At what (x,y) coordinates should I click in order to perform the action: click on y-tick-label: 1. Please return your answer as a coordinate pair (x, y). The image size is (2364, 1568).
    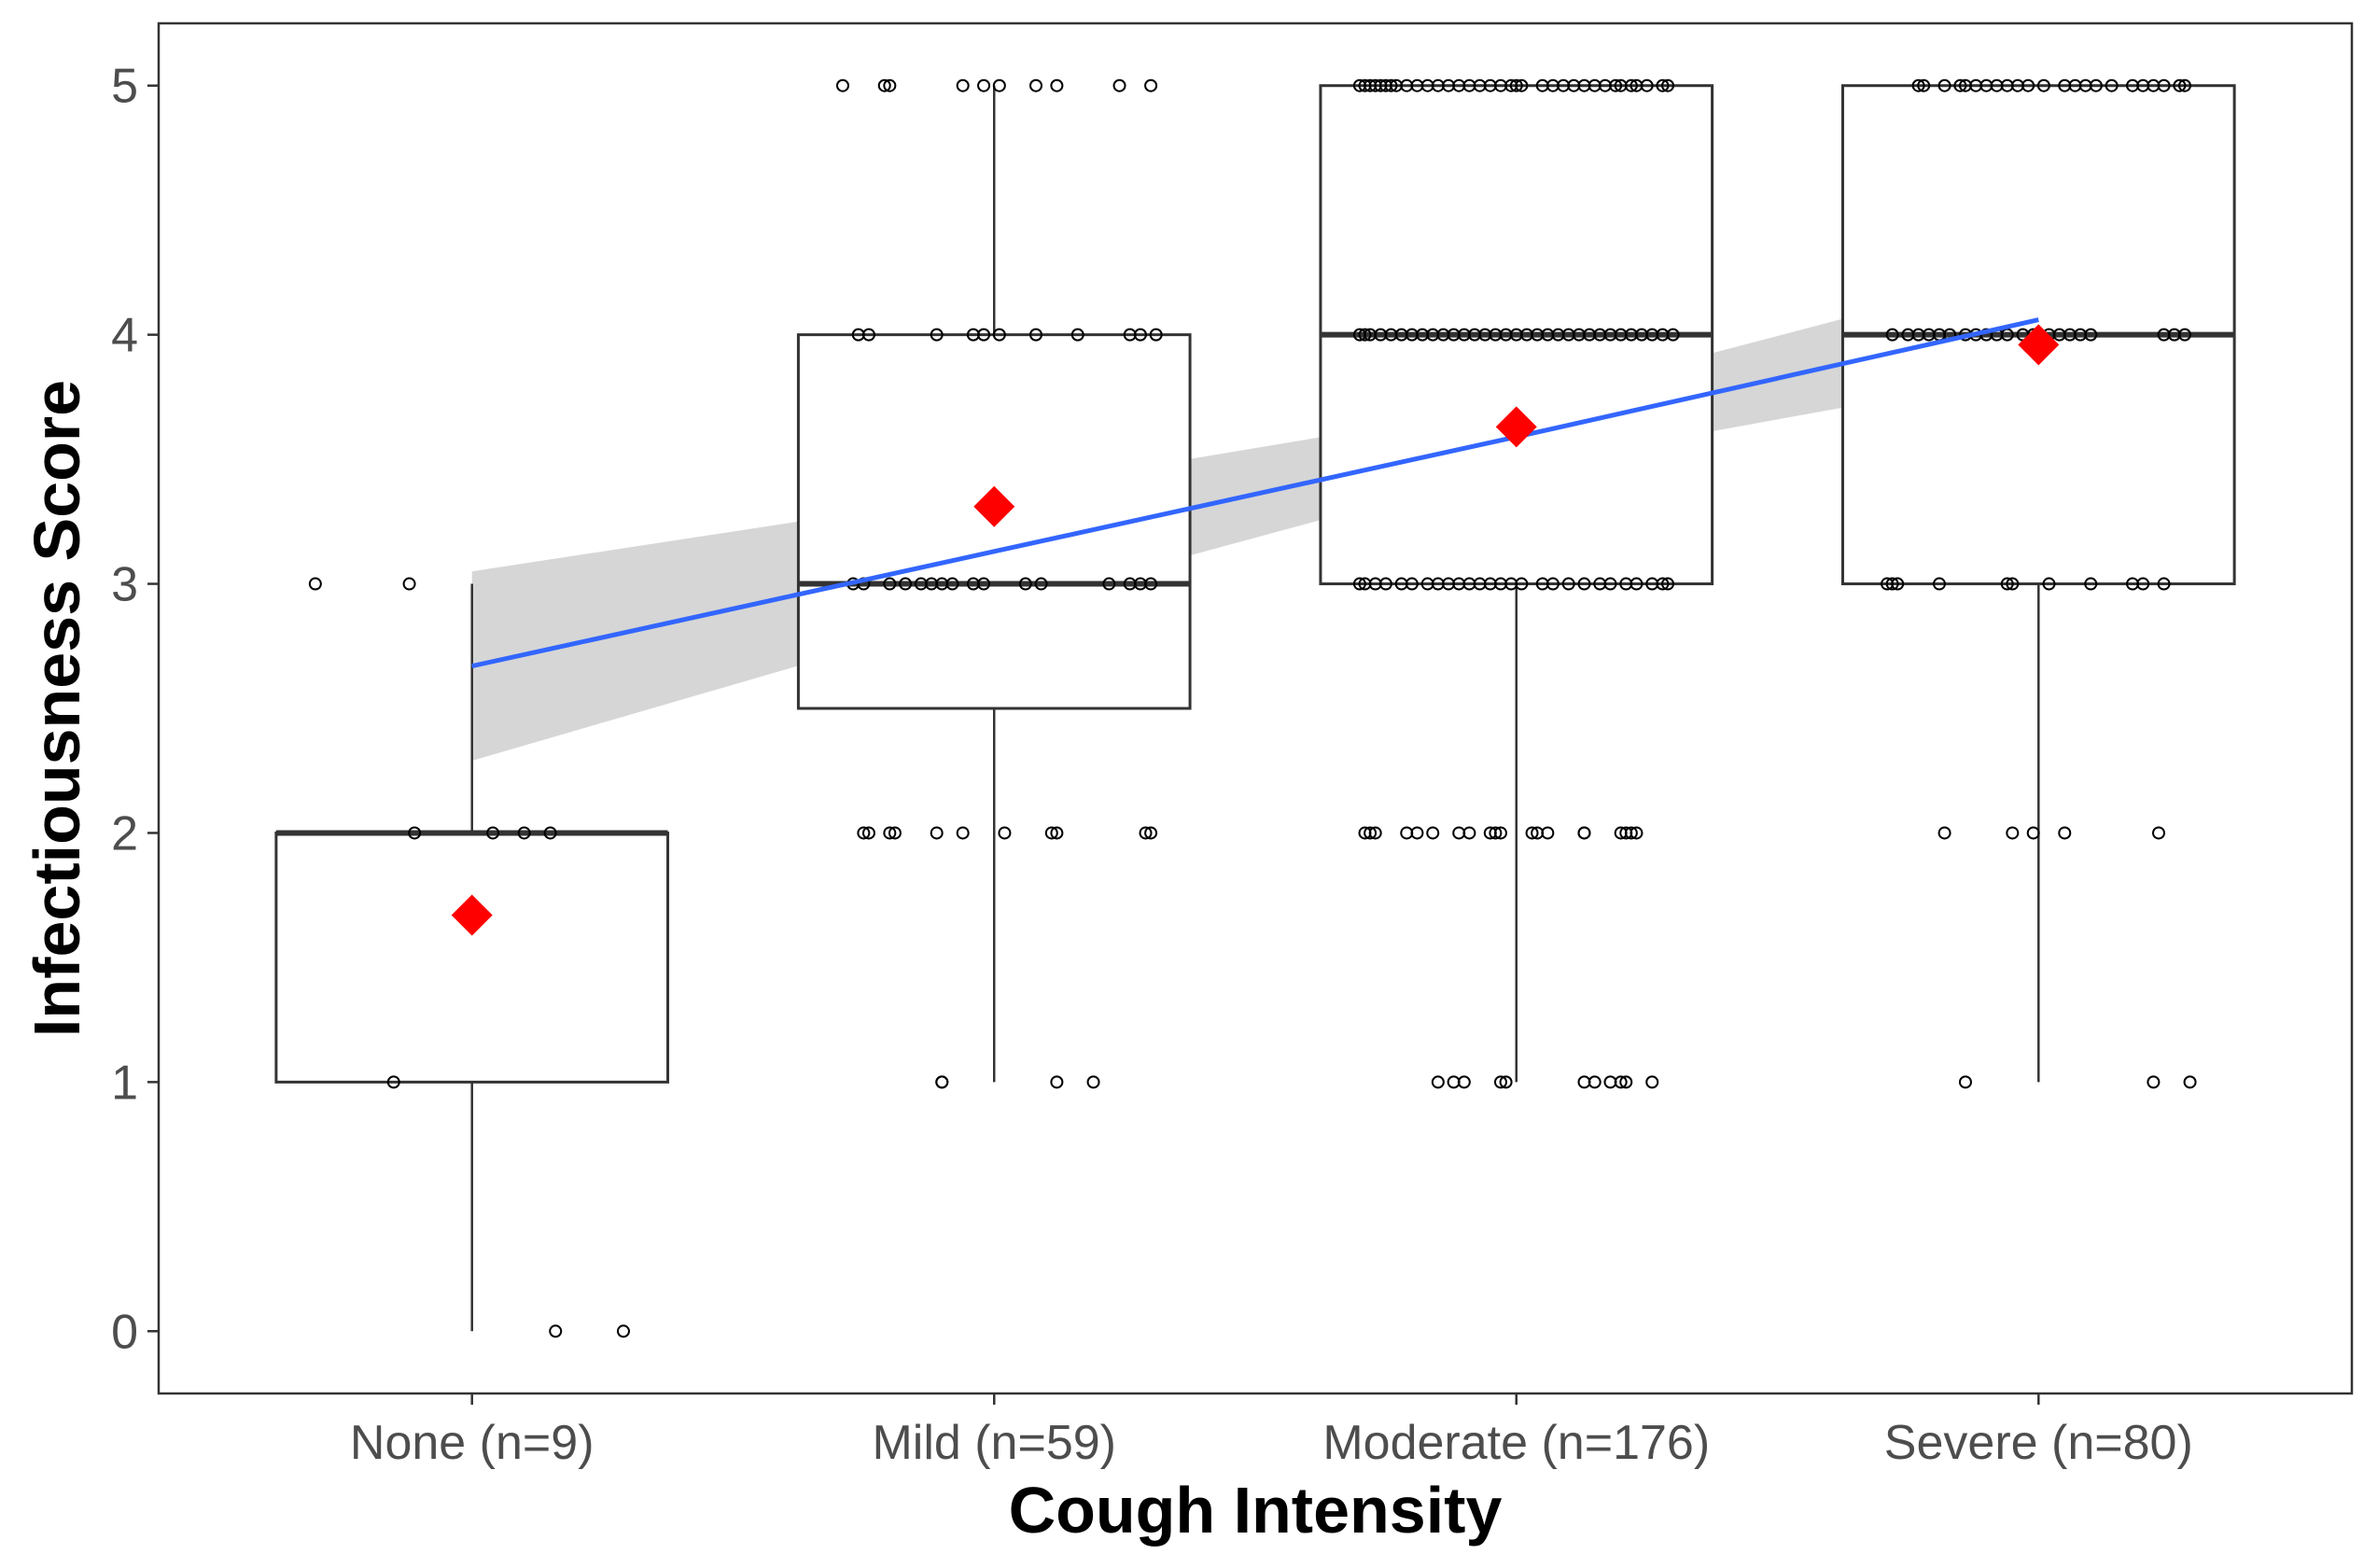
    Looking at the image, I should click on (125, 1083).